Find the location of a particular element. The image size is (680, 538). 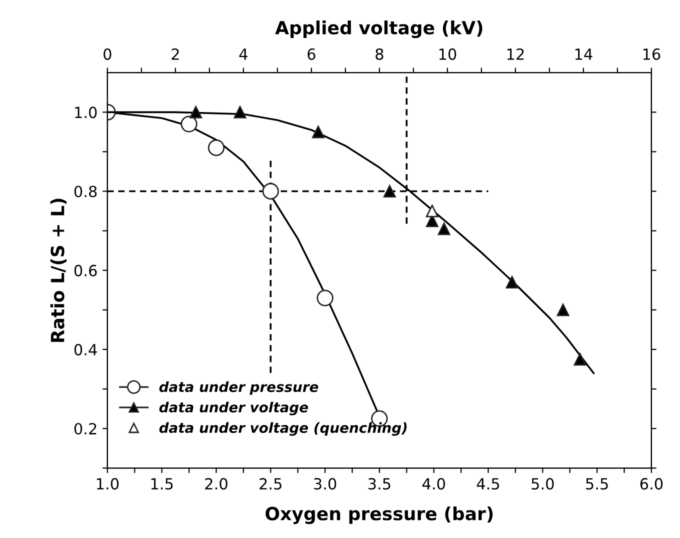

x2-tick-label: 2 is located at coordinates (175, 54).